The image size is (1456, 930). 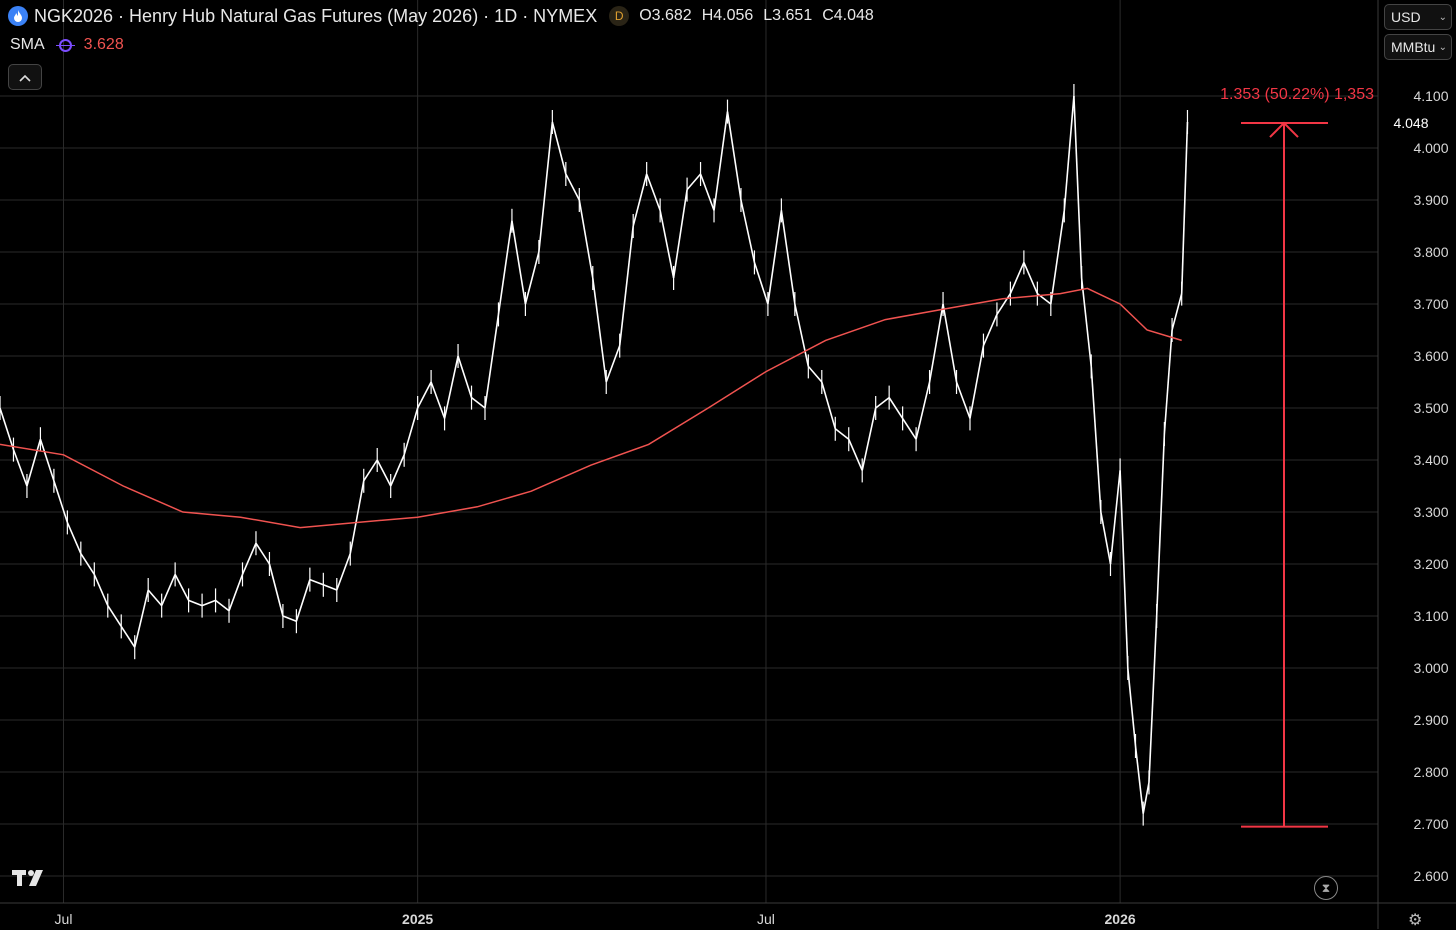 I want to click on y-tick-label: 3.600, so click(x=1430, y=356).